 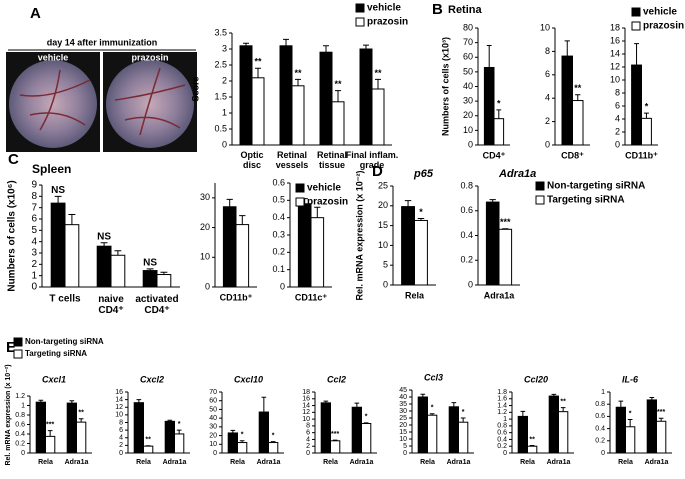 What do you see at coordinates (34, 241) in the screenshot?
I see `y-tick-label: 4` at bounding box center [34, 241].